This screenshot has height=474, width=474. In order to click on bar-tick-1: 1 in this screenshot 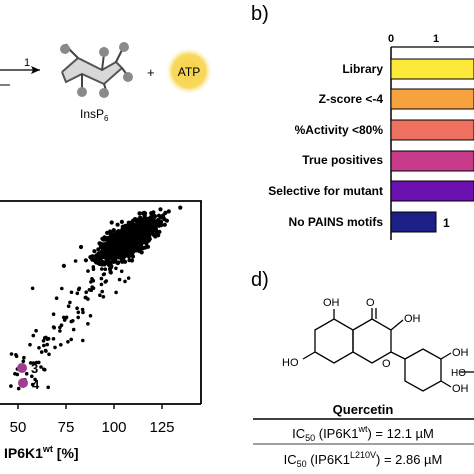, I will do `click(436, 39)`.